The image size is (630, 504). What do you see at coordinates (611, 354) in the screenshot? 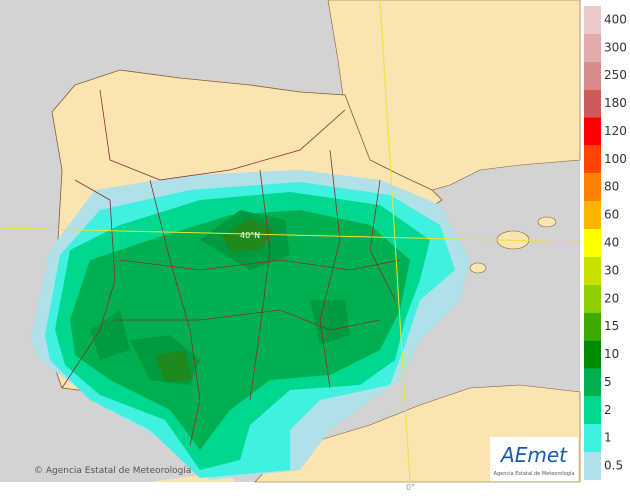
I see `legend-label: 10` at bounding box center [611, 354].